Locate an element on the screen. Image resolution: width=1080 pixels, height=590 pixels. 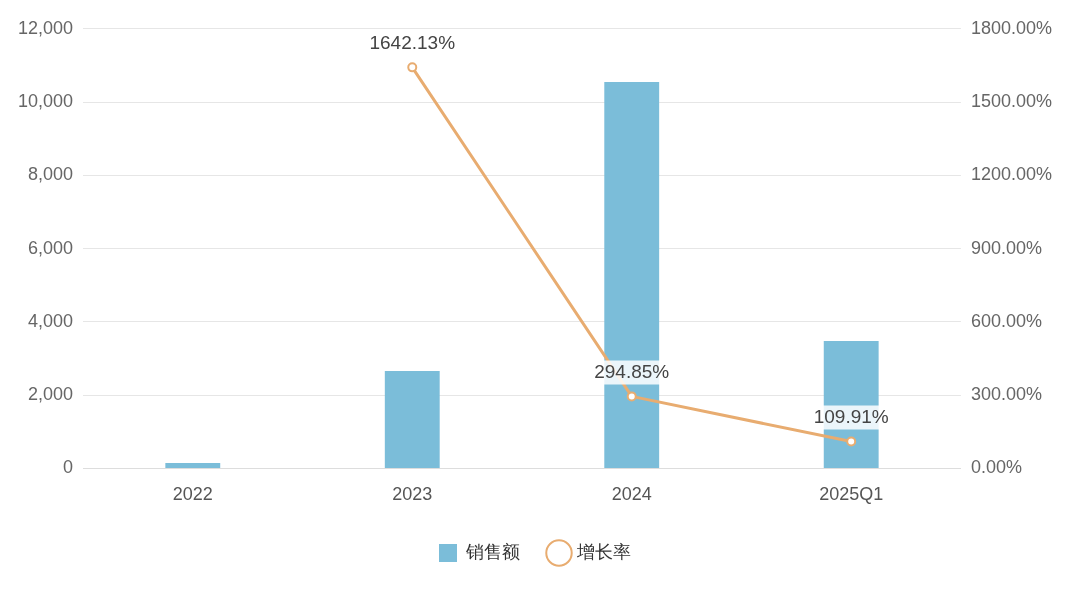
y-tick-label: 12,000 is located at coordinates (45, 27).